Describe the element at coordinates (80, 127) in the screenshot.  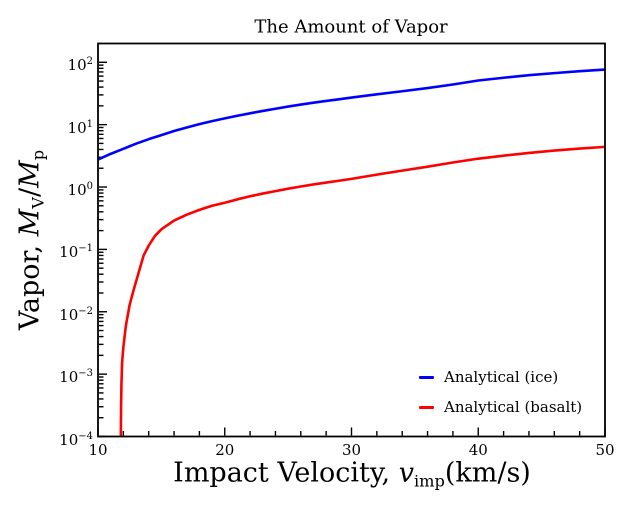
I see `y-tick-label: 10¹` at that location.